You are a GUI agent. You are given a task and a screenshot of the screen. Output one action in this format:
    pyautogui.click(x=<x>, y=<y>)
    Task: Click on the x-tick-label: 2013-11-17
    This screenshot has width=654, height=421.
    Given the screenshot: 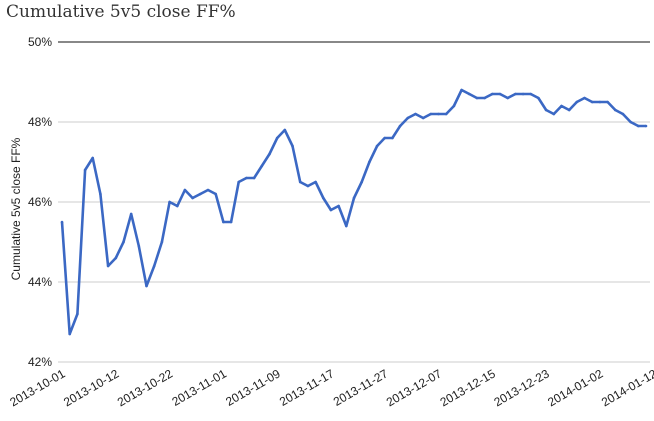 What is the action you would take?
    pyautogui.click(x=307, y=387)
    